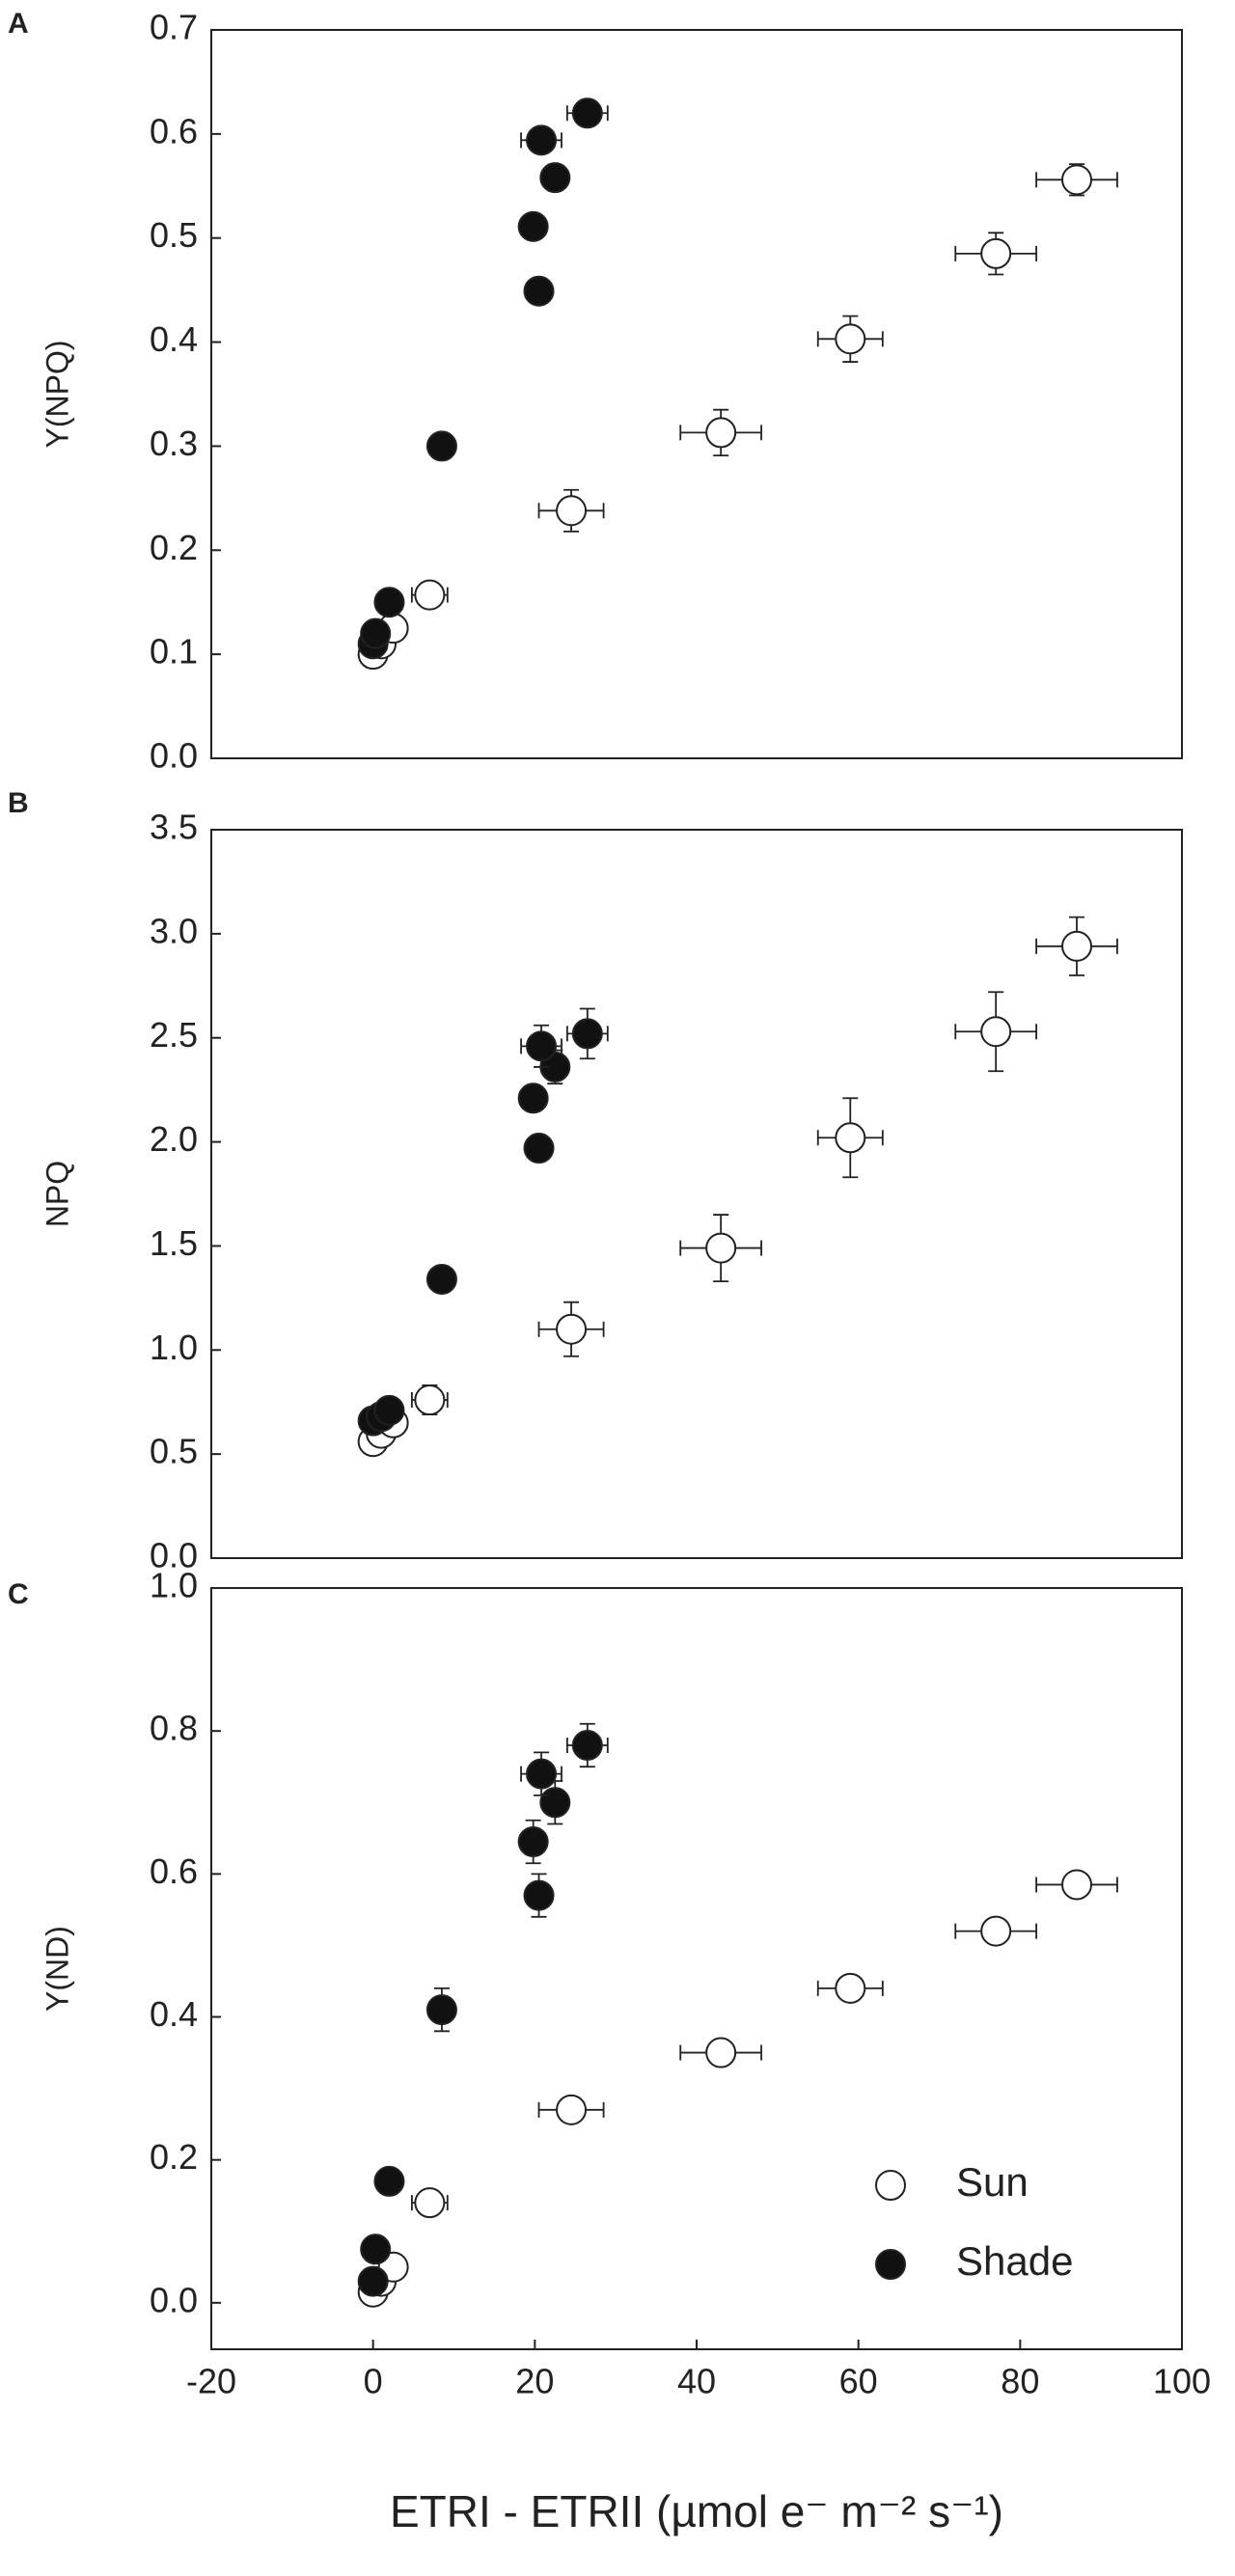  I want to click on y-tick-label: 2.5, so click(174, 1035).